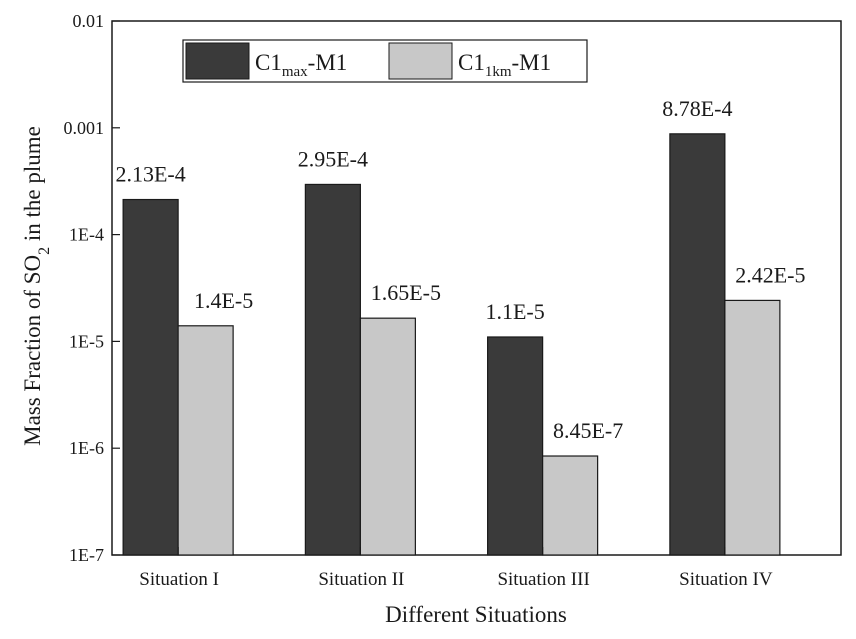  Describe the element at coordinates (150, 174) in the screenshot. I see `data-label: 2.13E-4` at that location.